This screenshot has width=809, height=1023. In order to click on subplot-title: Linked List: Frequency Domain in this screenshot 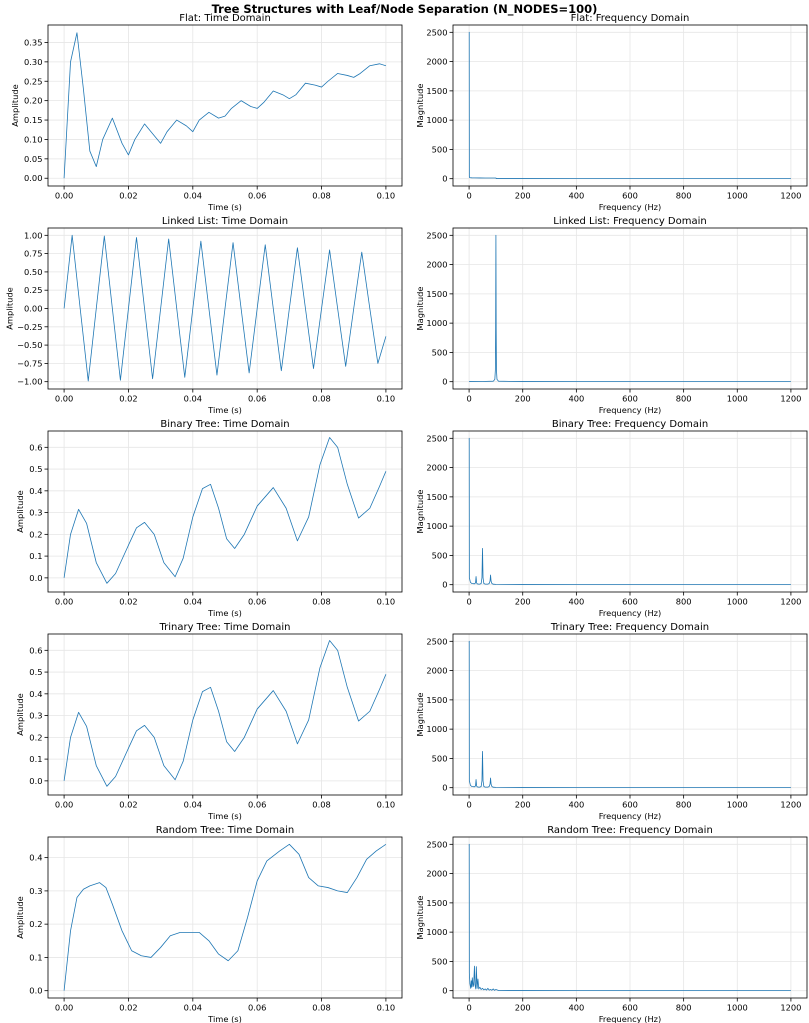, I will do `click(629, 221)`.